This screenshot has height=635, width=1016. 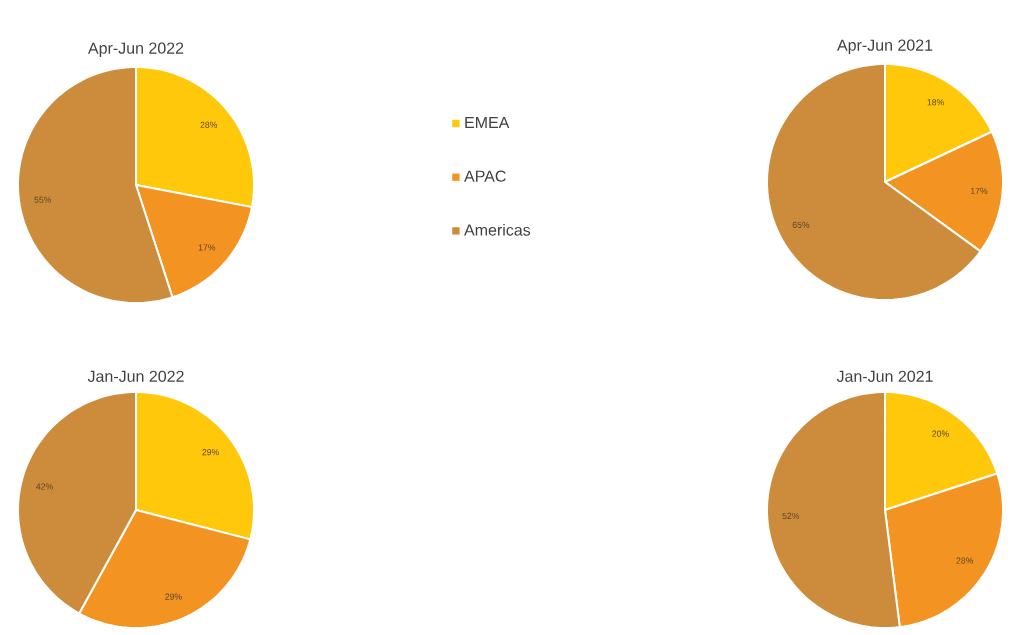 What do you see at coordinates (43, 199) in the screenshot?
I see `data-label: 55%` at bounding box center [43, 199].